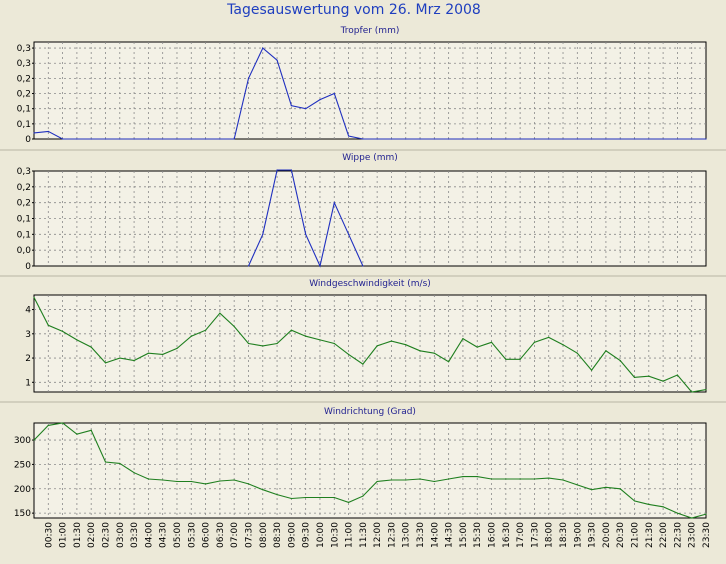 Image resolution: width=726 pixels, height=564 pixels. Describe the element at coordinates (693, 535) in the screenshot. I see `x-tick-label: 23:00` at that location.